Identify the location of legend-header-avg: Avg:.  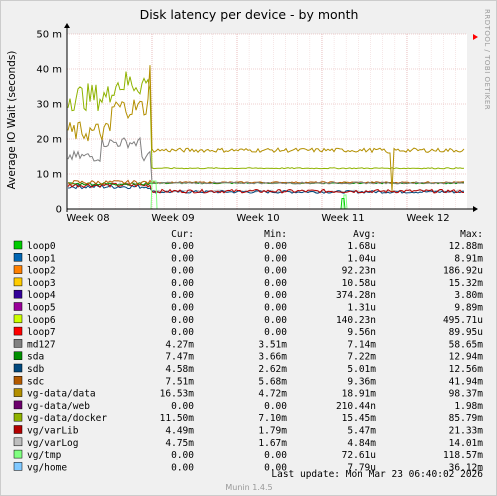
(364, 234).